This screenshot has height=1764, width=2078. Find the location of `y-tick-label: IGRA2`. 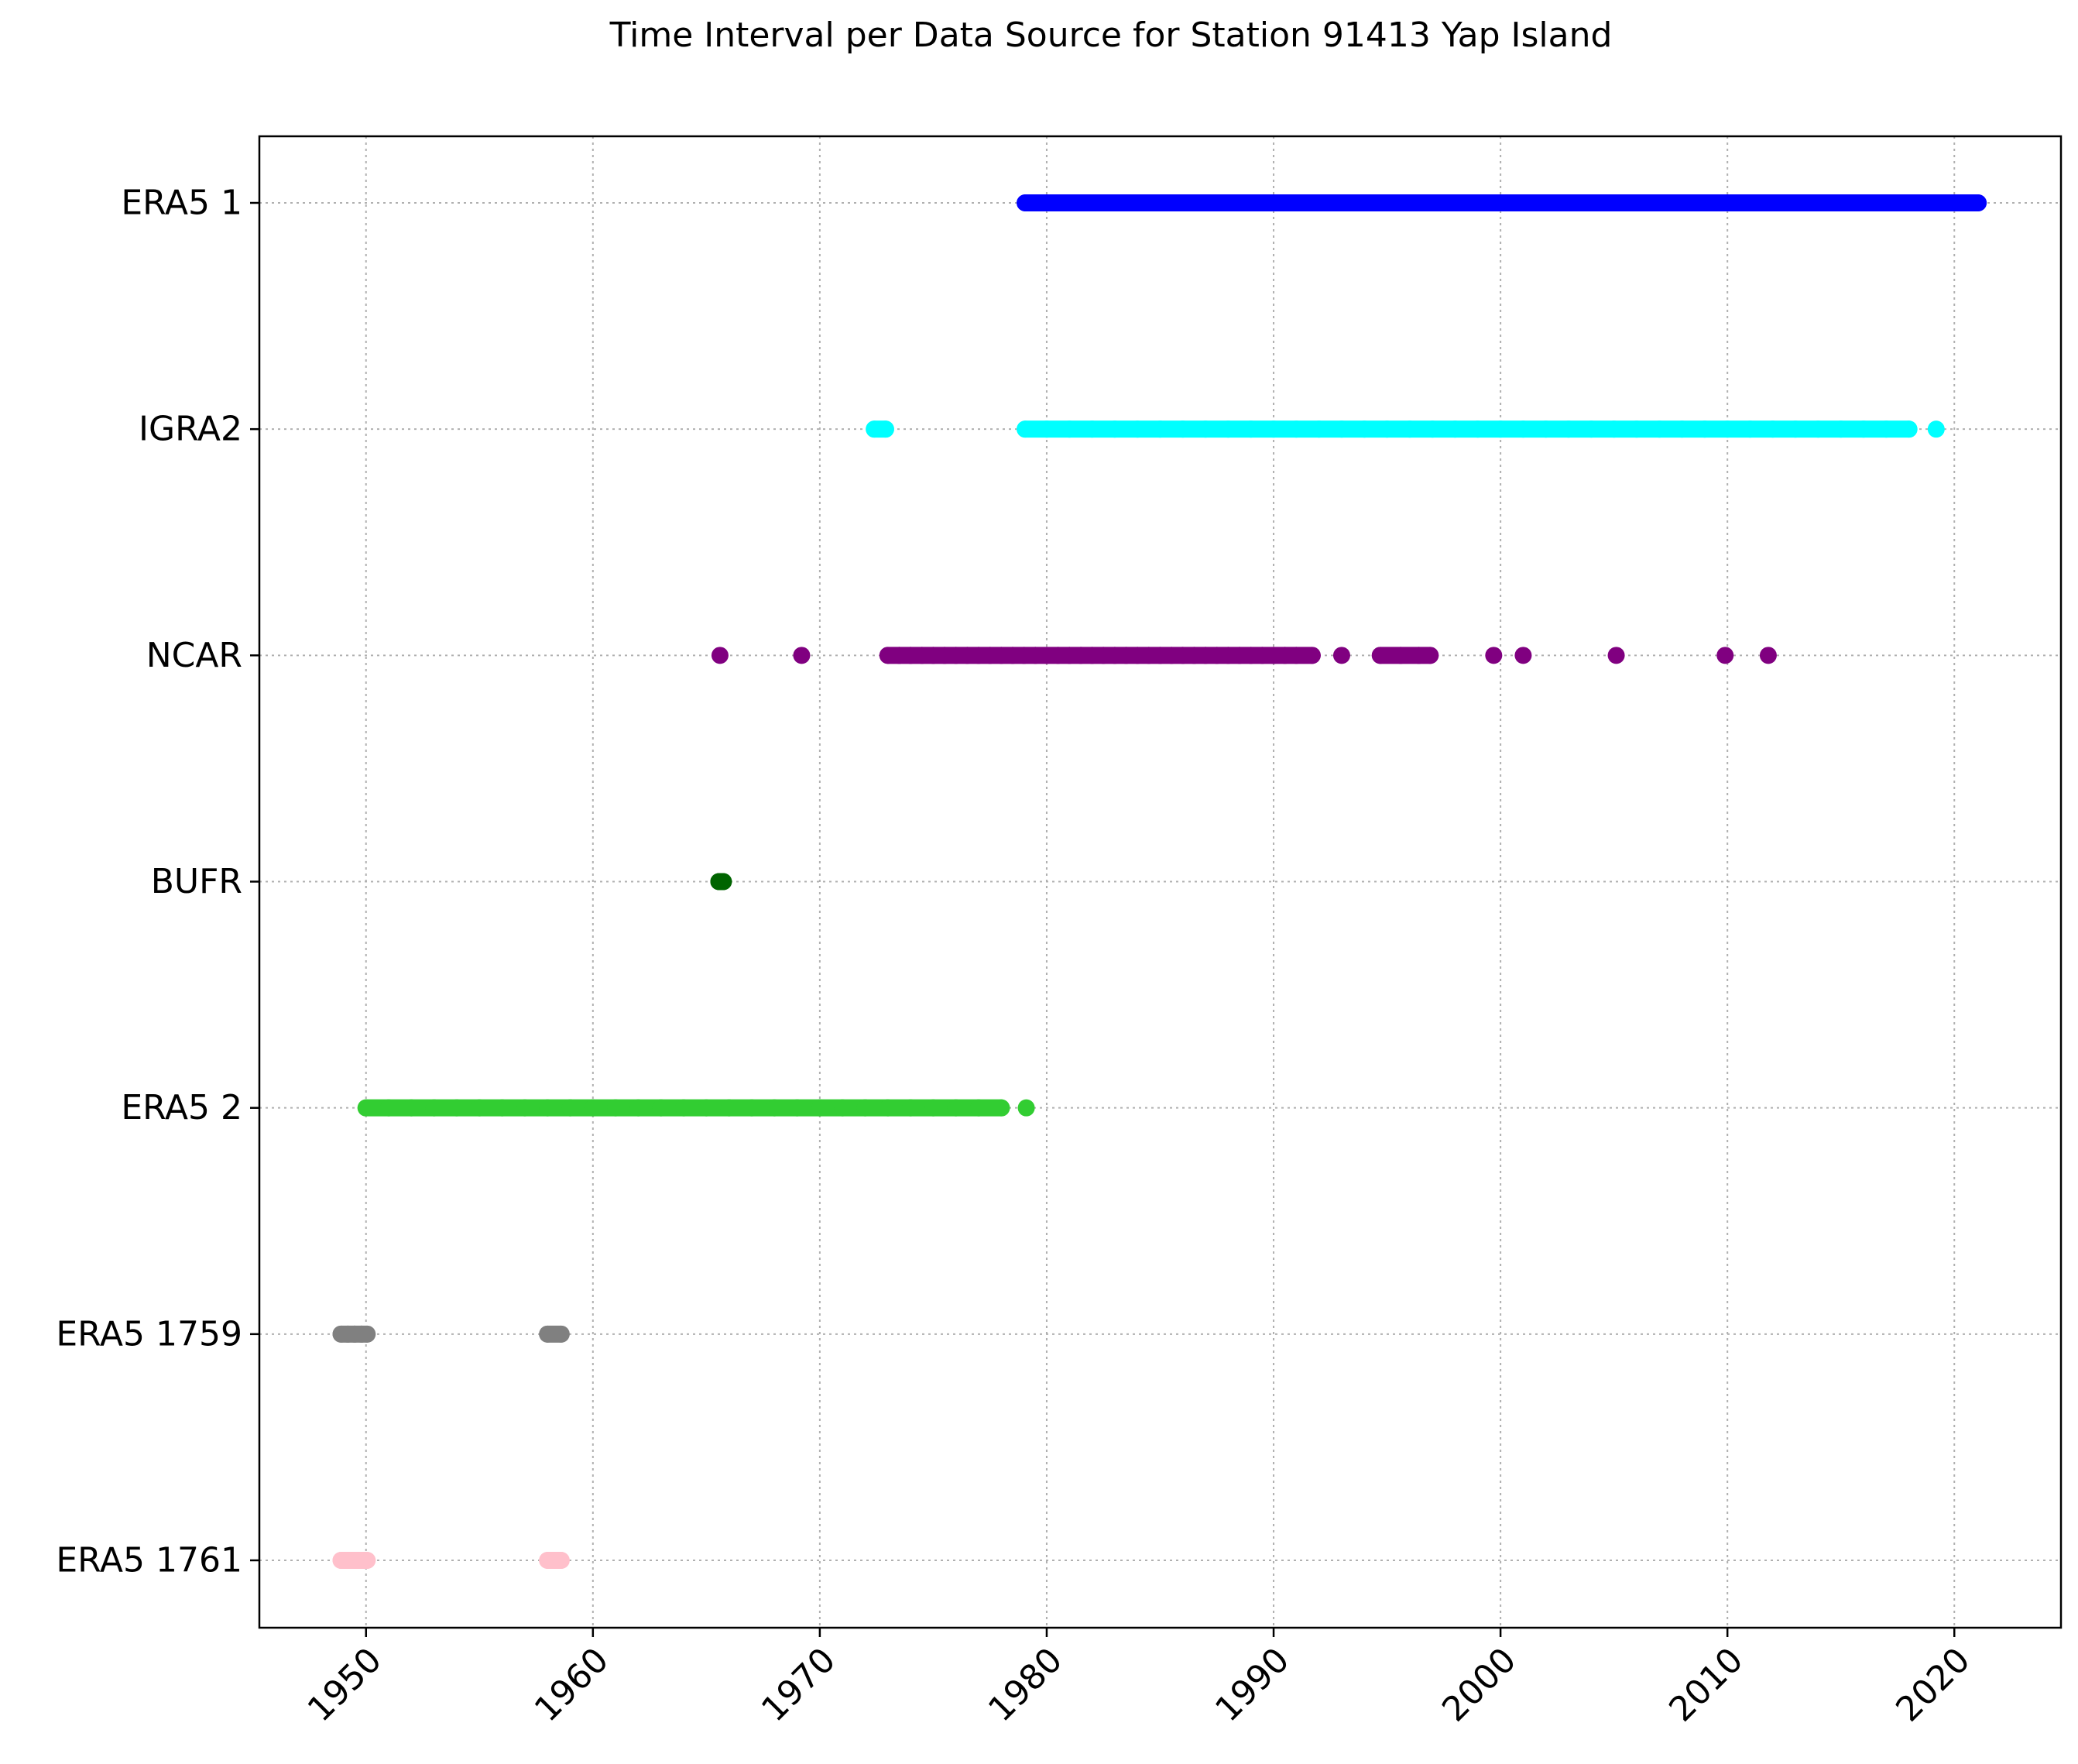

y-tick-label: IGRA2 is located at coordinates (190, 429).